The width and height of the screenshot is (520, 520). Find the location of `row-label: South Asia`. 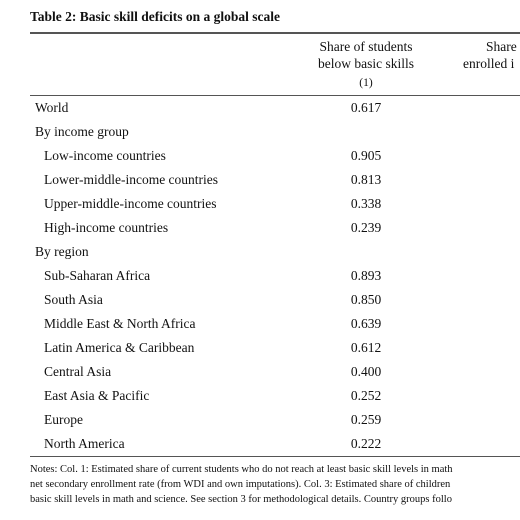

row-label: South Asia is located at coordinates (73, 299).